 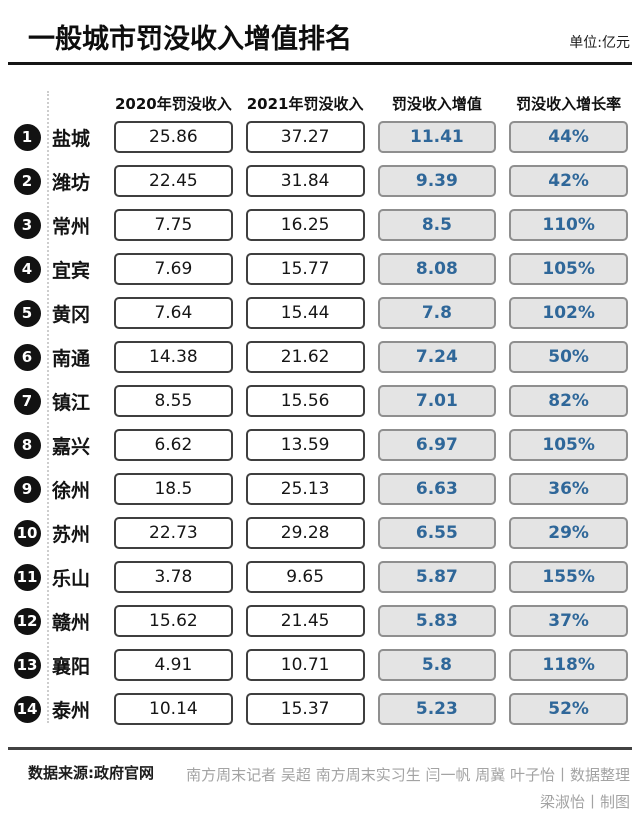 I want to click on value-2021-box: 10.71, so click(x=305, y=665).